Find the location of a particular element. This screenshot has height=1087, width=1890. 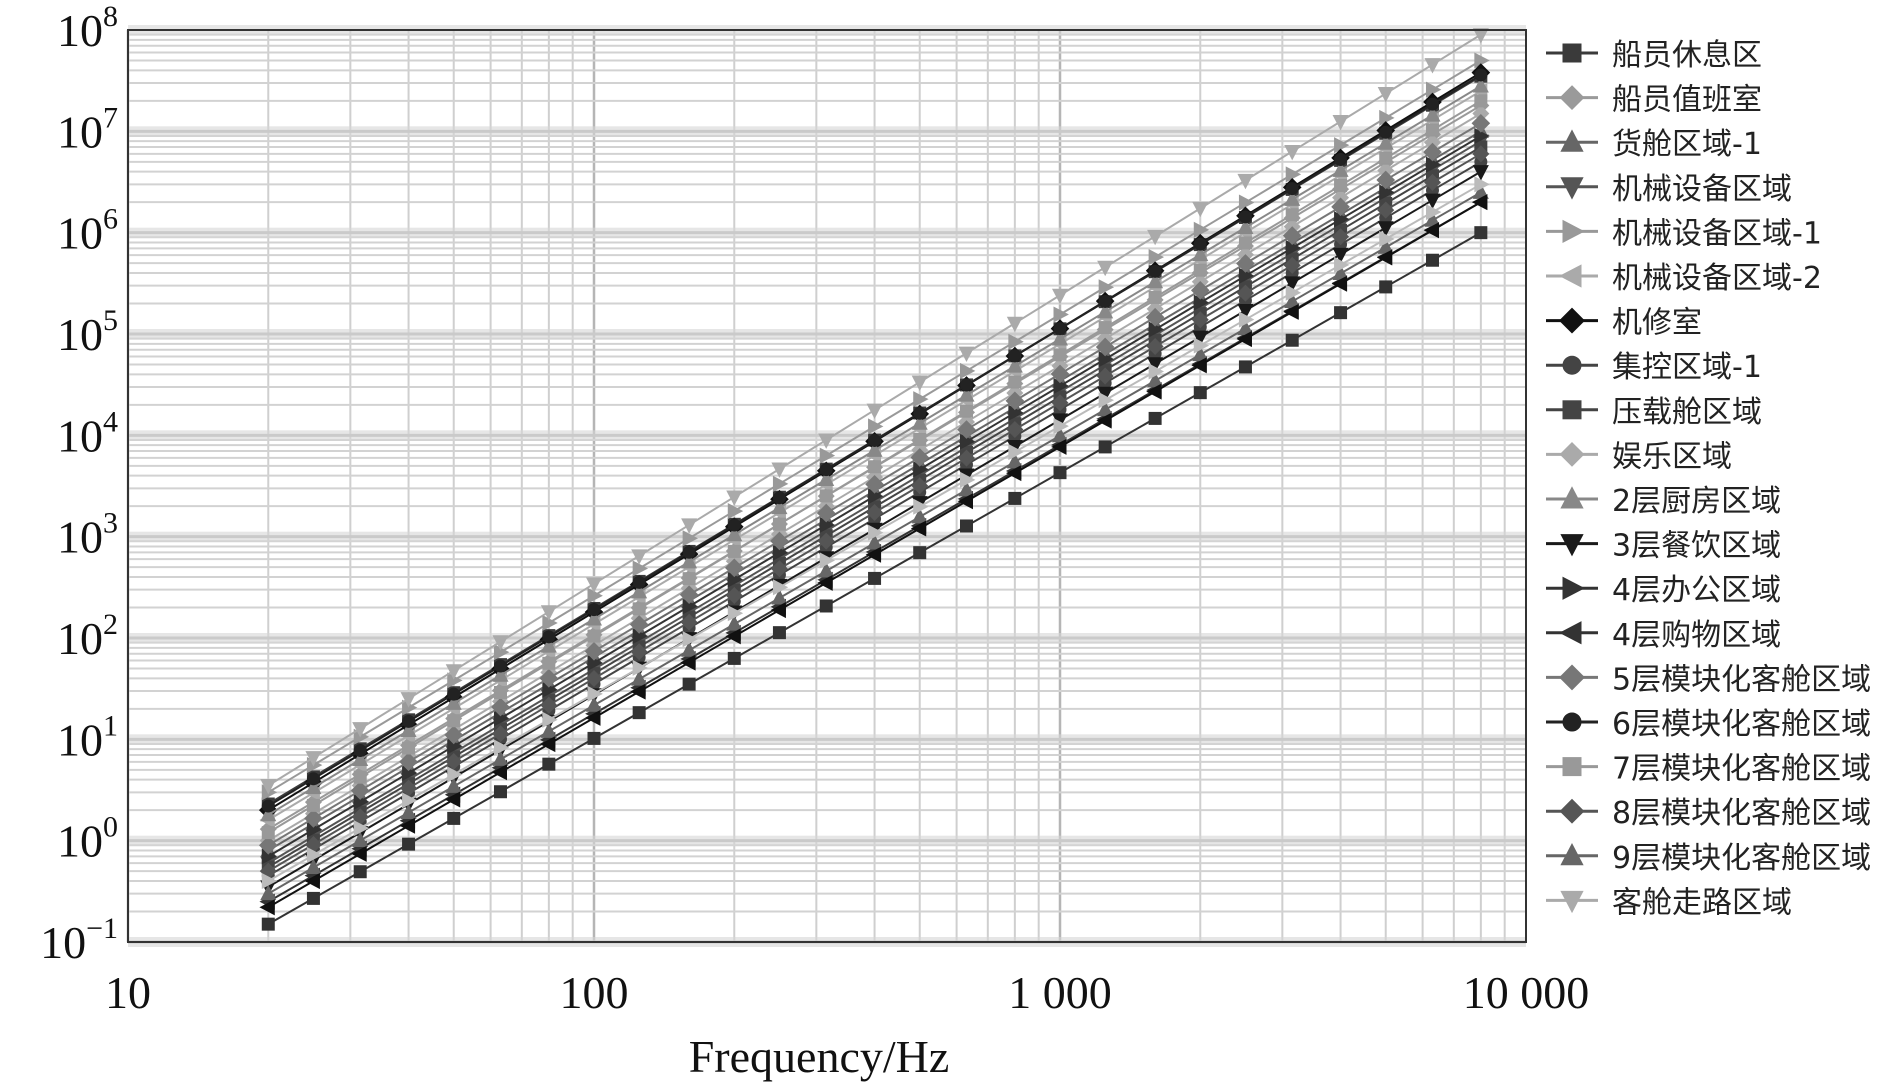

legend-item: 集控区域-1 is located at coordinates (1654, 367).